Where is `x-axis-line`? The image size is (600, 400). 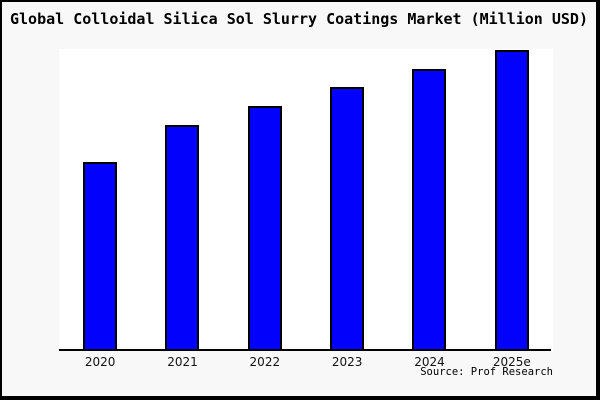
x-axis-line is located at coordinates (305, 350).